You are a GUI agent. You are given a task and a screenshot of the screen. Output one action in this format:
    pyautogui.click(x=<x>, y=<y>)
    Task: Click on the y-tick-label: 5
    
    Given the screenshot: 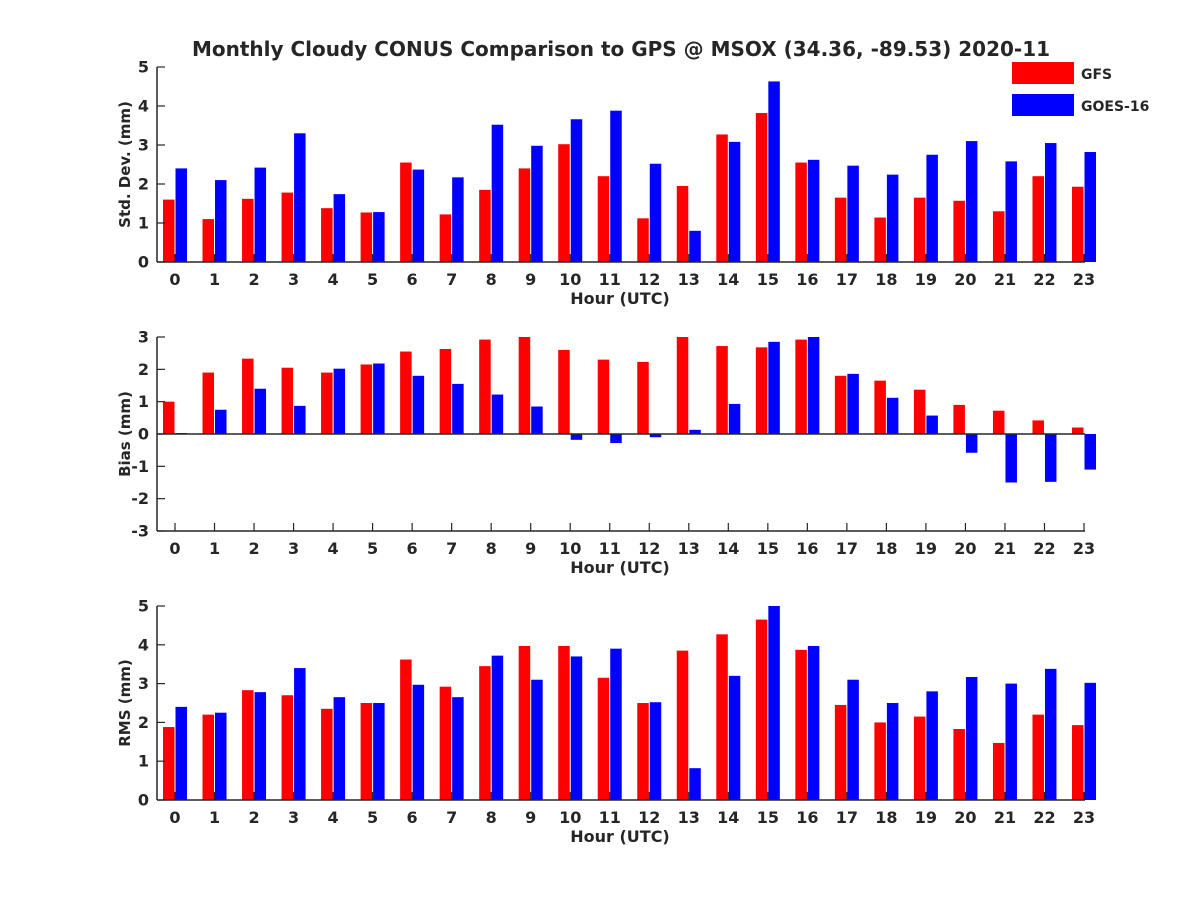 What is the action you would take?
    pyautogui.click(x=143, y=606)
    